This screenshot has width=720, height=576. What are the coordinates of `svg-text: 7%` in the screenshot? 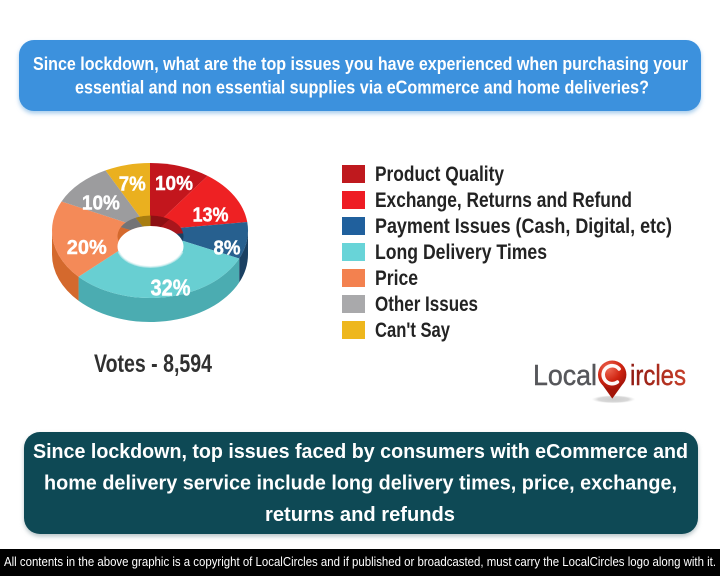 It's located at (132, 184).